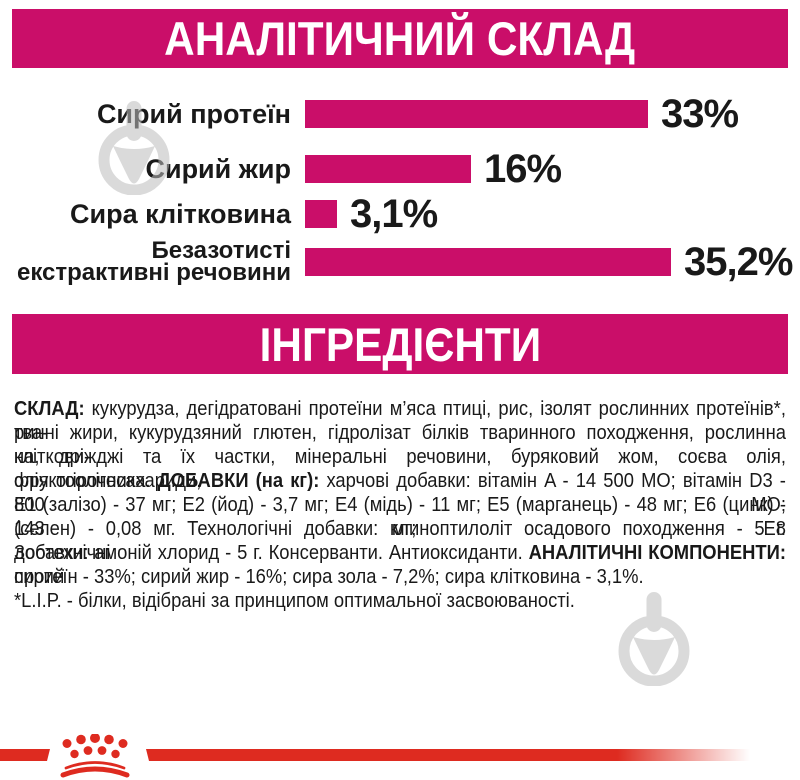 The height and width of the screenshot is (780, 800). I want to click on divider-line-right, so click(448, 755).